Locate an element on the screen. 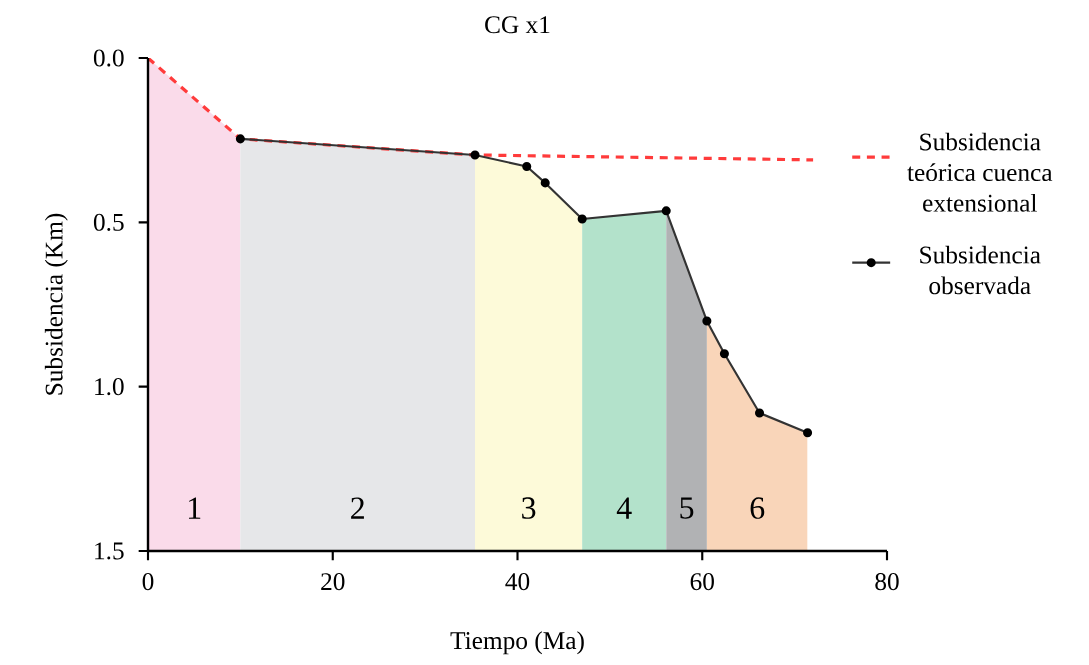  x-tick-label: 60 is located at coordinates (702, 582).